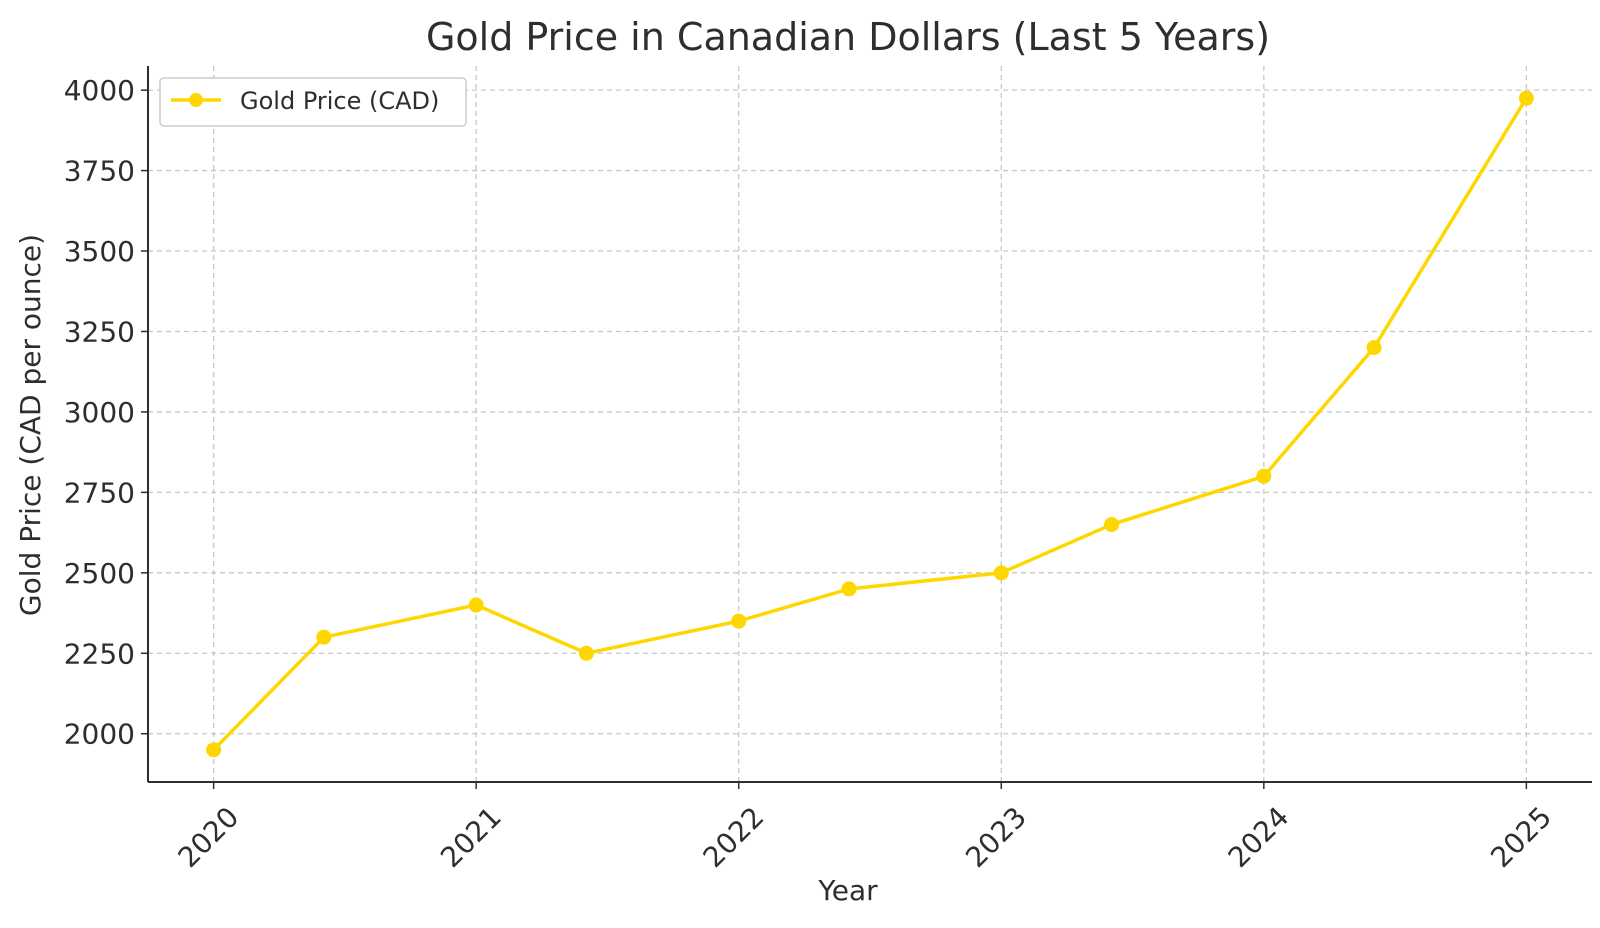 This screenshot has height=928, width=1600. I want to click on x-tick-label: 2025, so click(1521, 837).